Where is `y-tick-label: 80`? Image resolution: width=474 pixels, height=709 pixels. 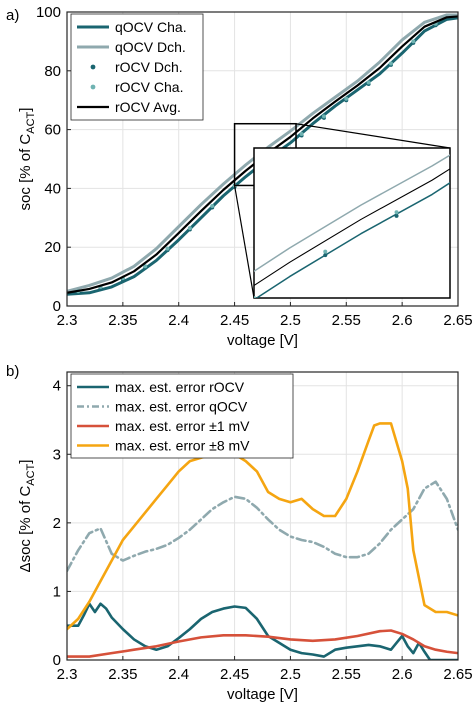 y-tick-label: 80 is located at coordinates (52, 71).